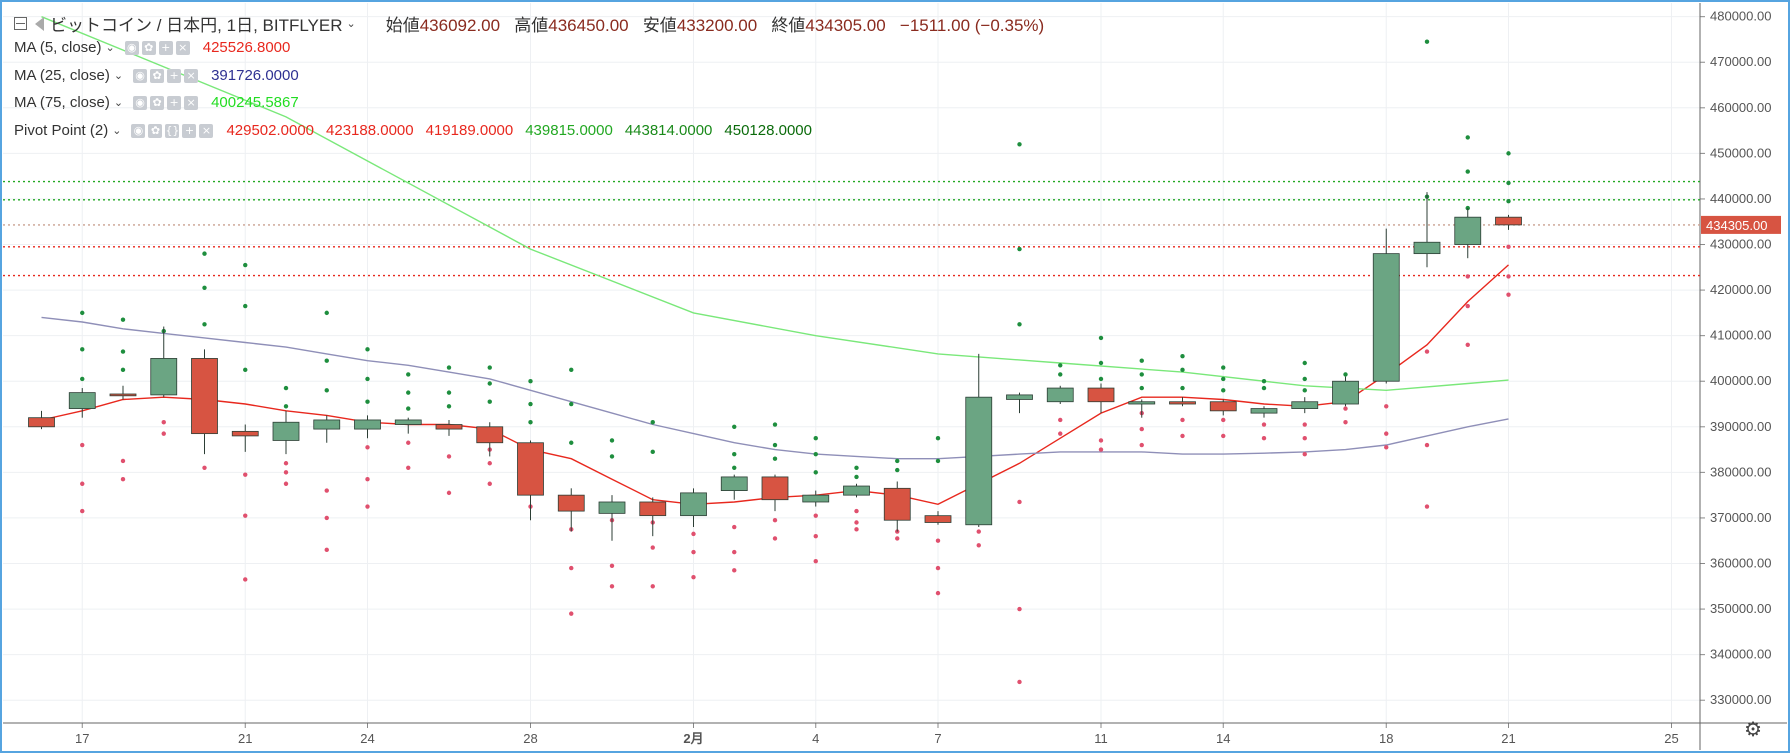  Describe the element at coordinates (1753, 729) in the screenshot. I see `gear-icon: ⚙` at that location.